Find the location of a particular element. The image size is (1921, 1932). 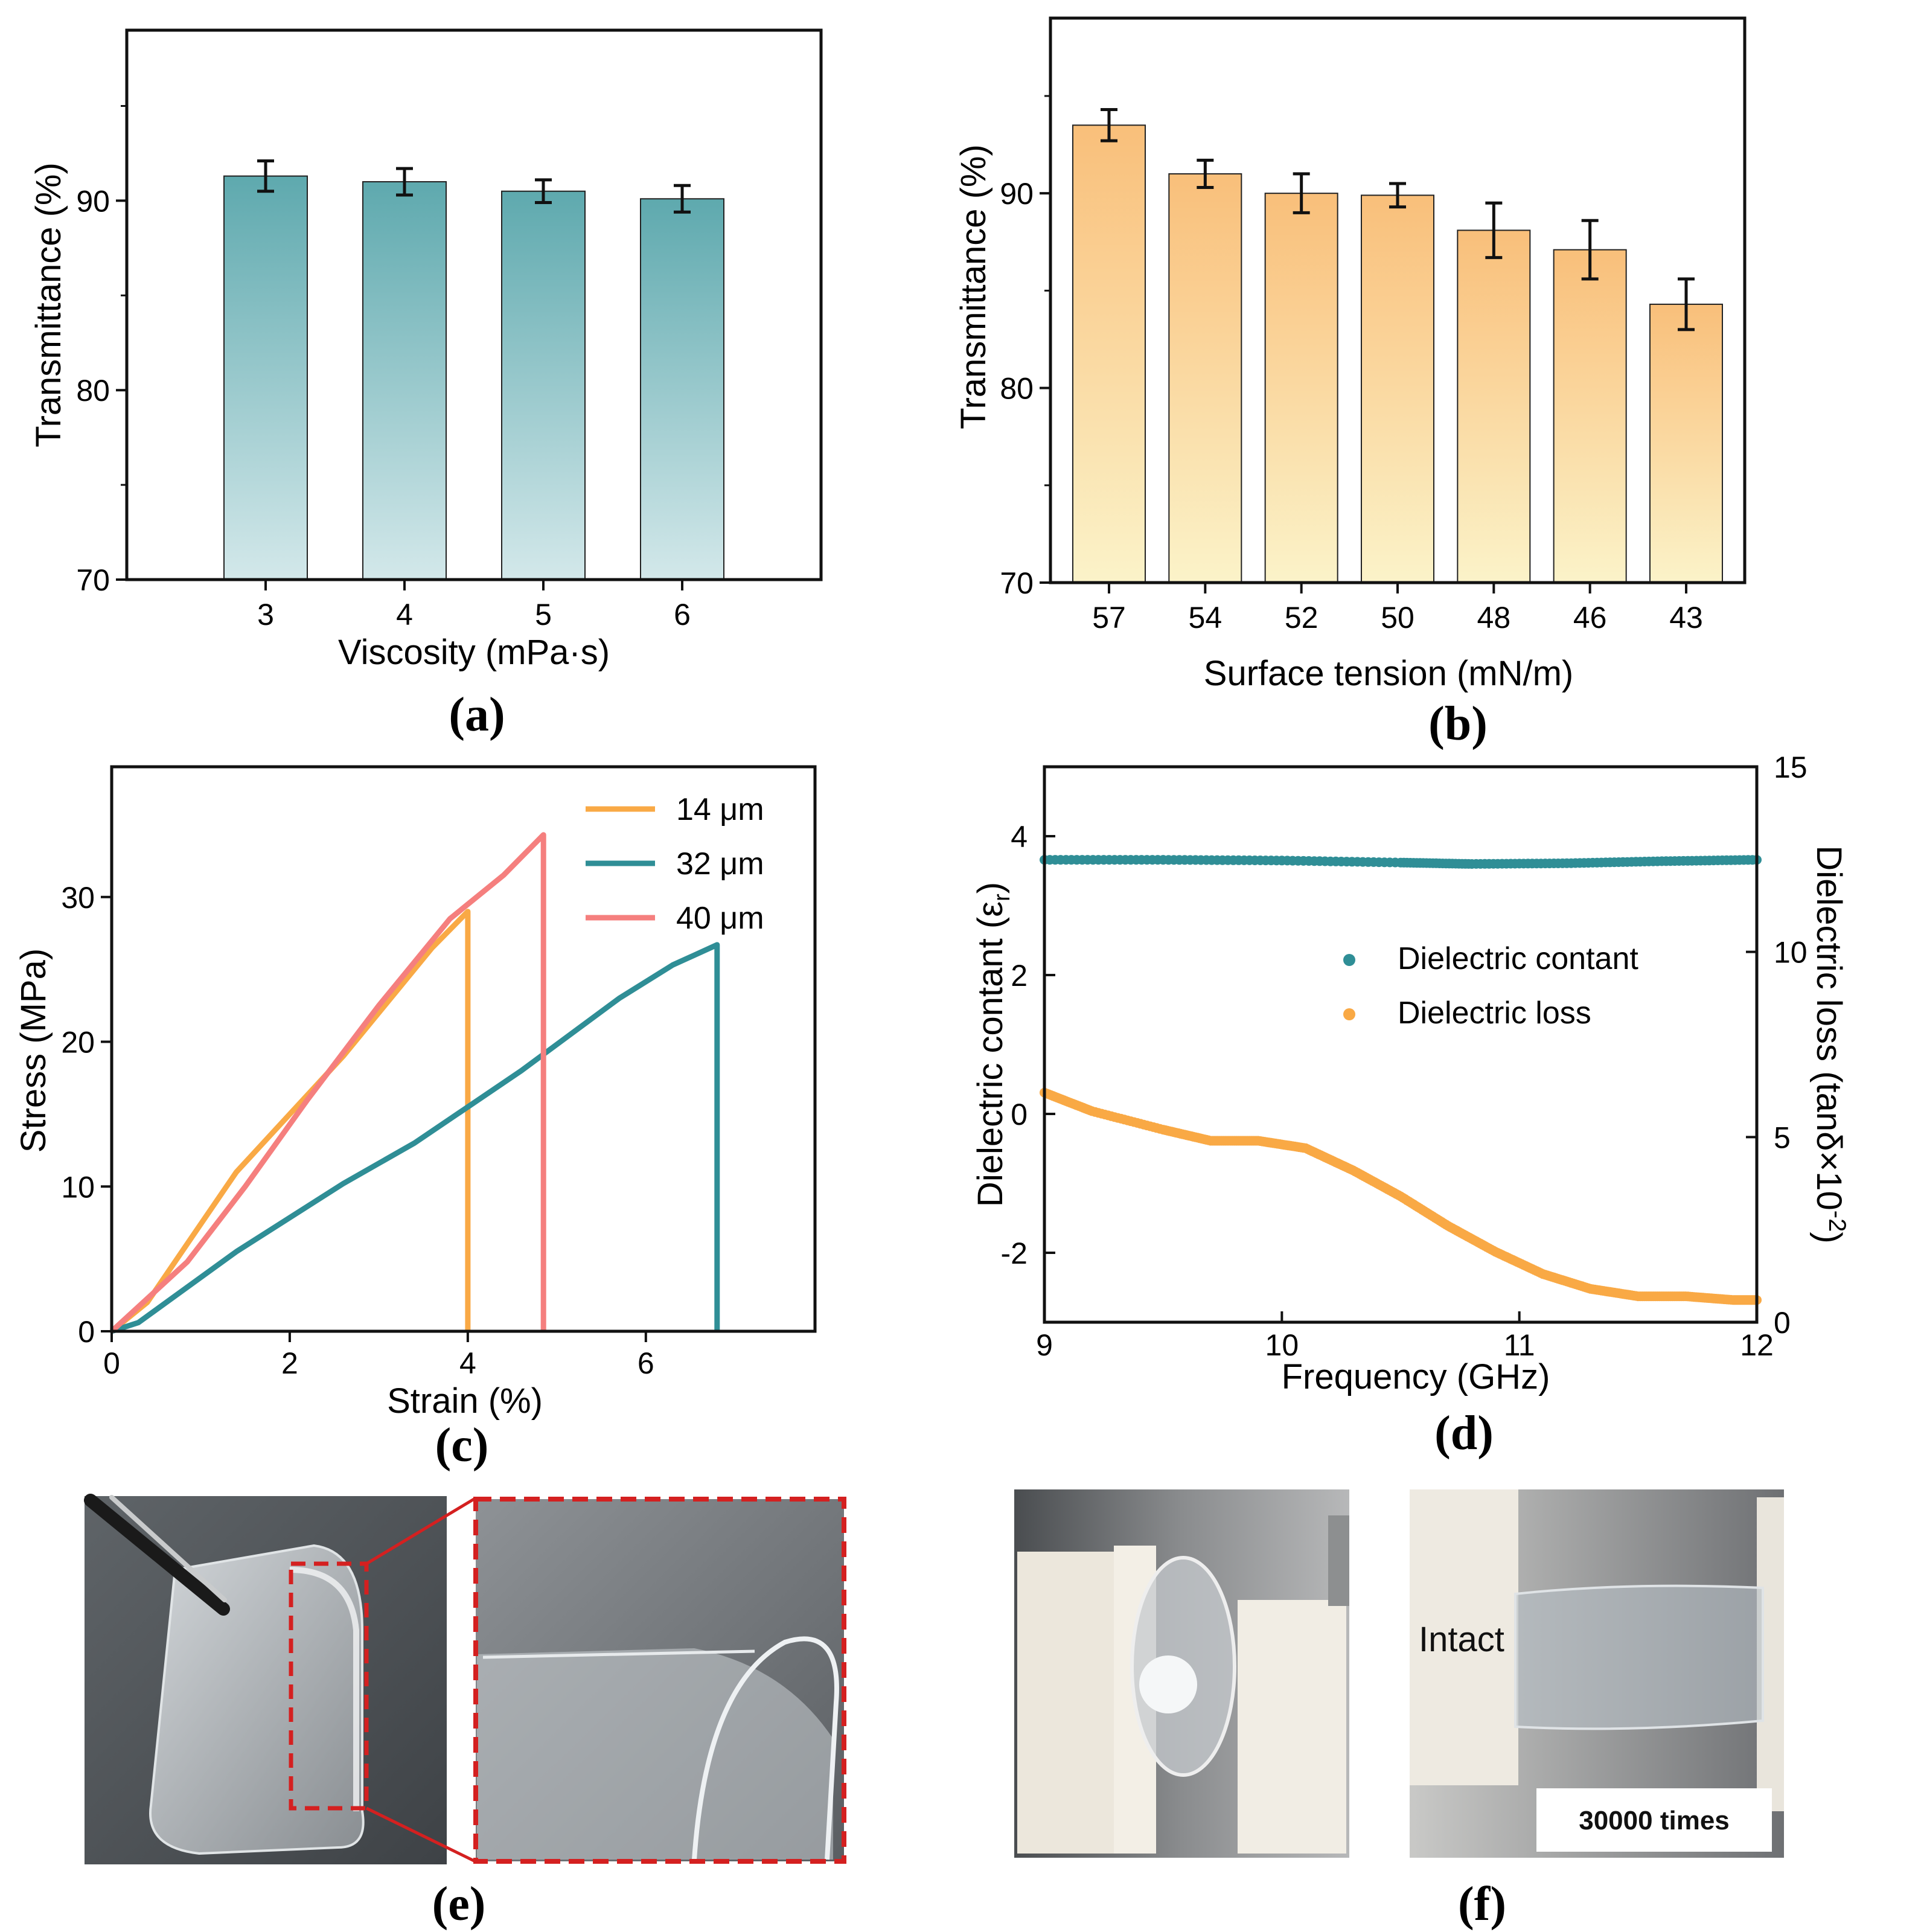

xtick-label-b-54: 54 is located at coordinates (1206, 618).